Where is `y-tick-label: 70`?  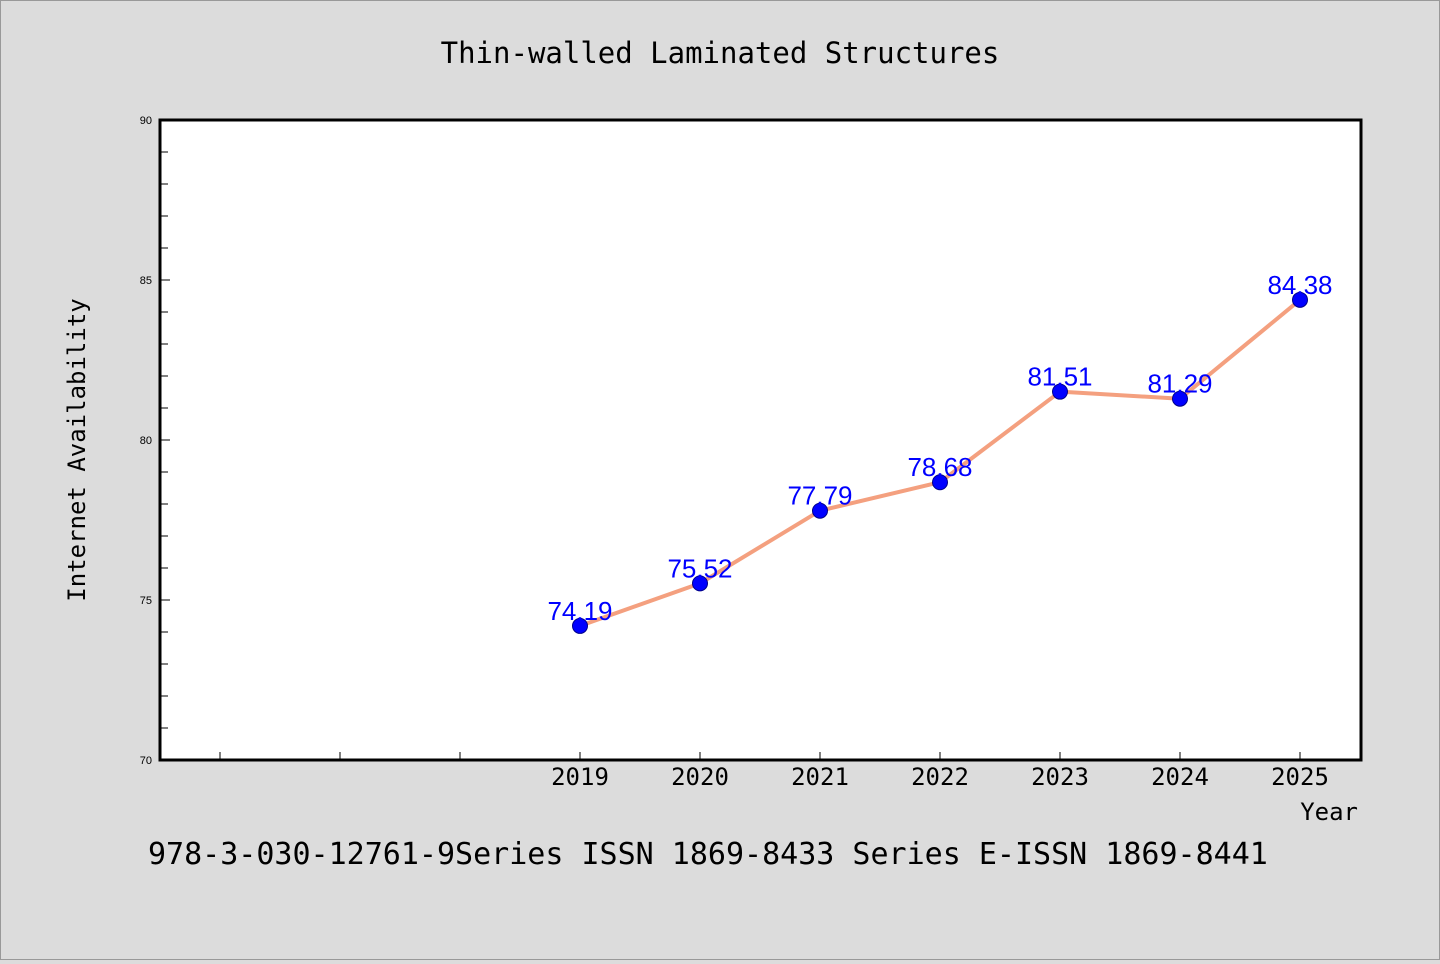 y-tick-label: 70 is located at coordinates (146, 761).